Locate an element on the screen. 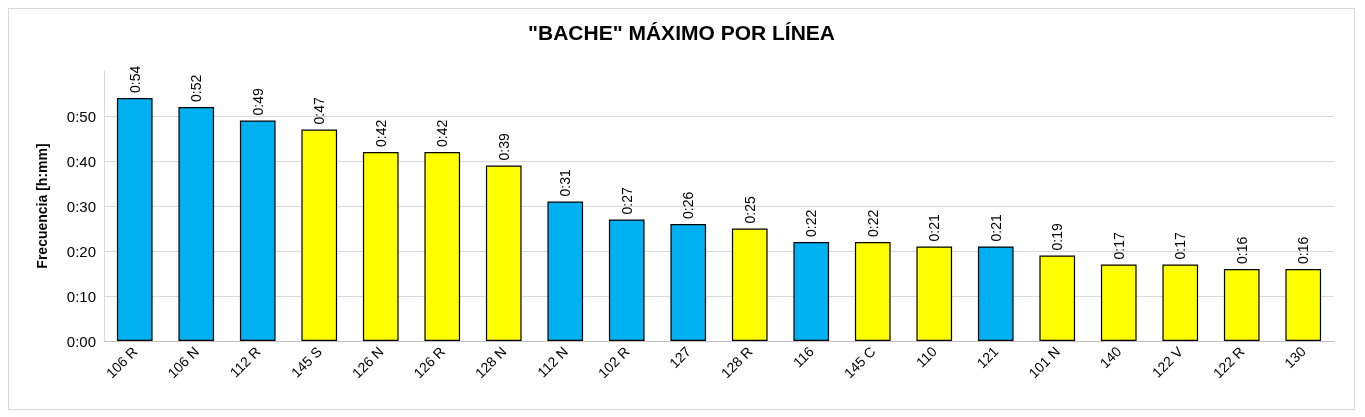 This screenshot has height=417, width=1365. x-tick-label: 116 is located at coordinates (803, 357).